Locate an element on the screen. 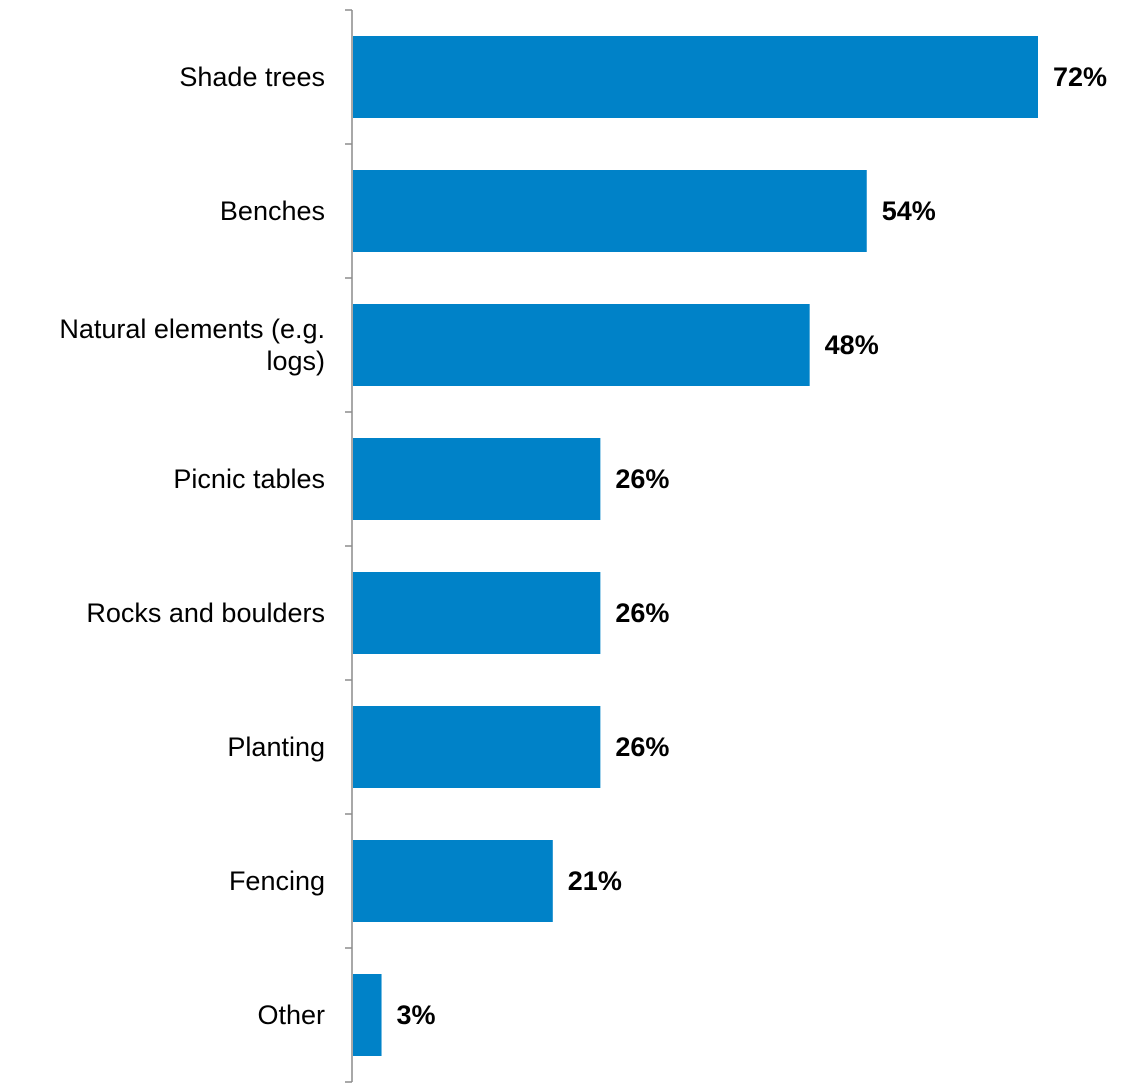 The image size is (1122, 1085). category-axis is located at coordinates (349, 546).